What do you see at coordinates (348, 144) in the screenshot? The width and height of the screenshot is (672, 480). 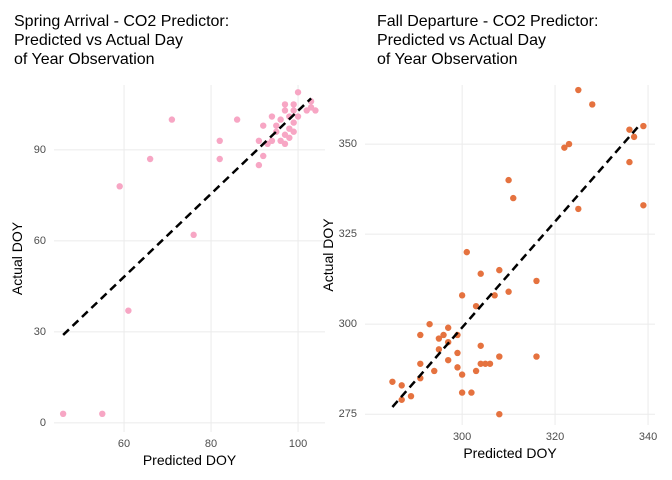 I see `y-tick-label: 350` at bounding box center [348, 144].